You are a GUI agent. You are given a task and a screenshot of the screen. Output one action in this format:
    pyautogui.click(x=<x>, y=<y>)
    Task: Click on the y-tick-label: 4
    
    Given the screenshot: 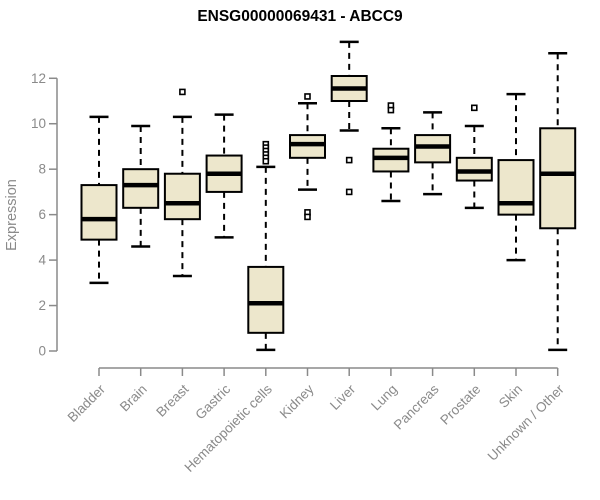 What is the action you would take?
    pyautogui.click(x=42, y=260)
    